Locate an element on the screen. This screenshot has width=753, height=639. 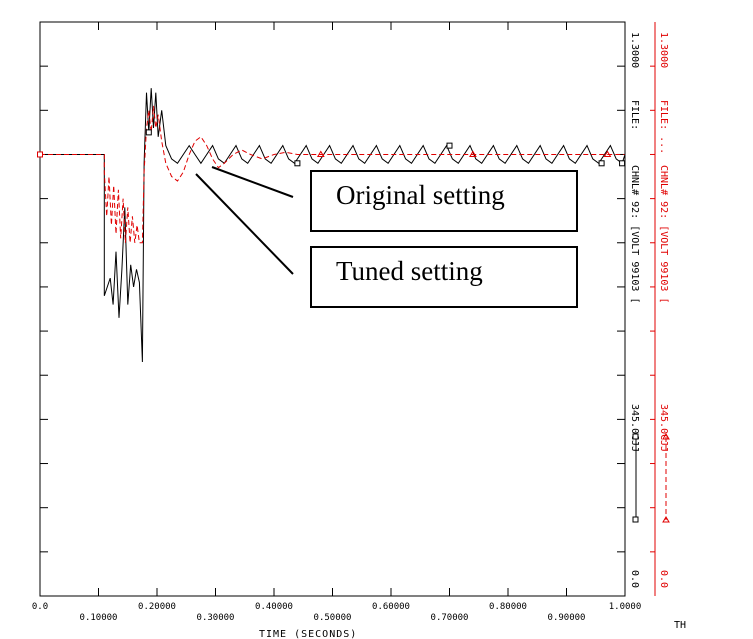
black-legend-sample is located at coordinates (635, 478).